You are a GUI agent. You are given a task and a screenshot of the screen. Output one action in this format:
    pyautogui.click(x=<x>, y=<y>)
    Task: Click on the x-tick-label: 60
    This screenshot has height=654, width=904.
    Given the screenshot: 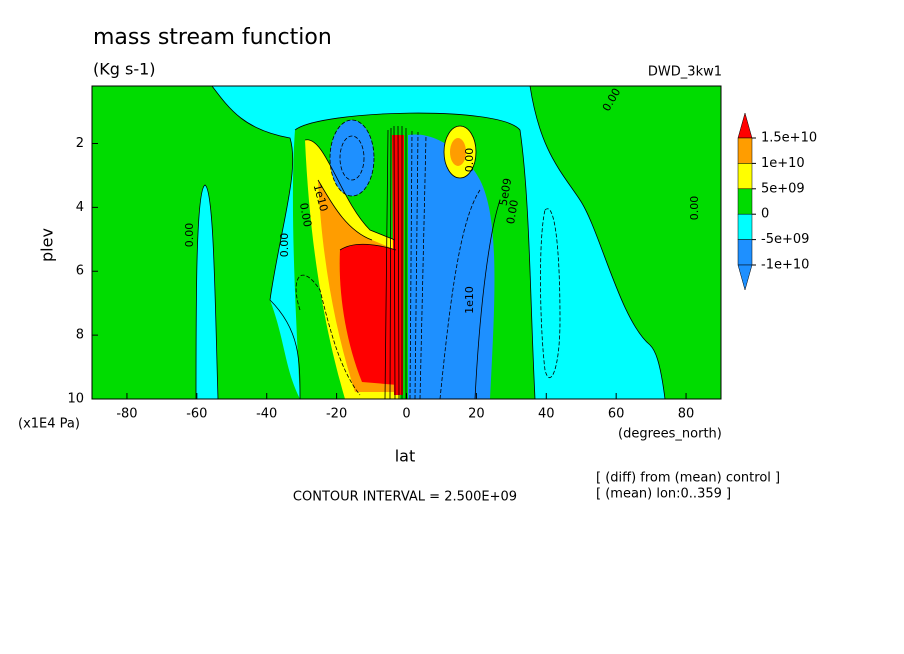 What is the action you would take?
    pyautogui.click(x=616, y=414)
    